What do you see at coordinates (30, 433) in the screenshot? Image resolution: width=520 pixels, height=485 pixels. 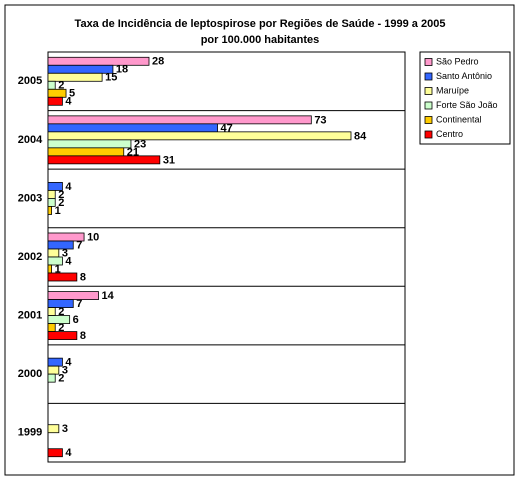 I see `y-tick-label: 1999` at bounding box center [30, 433].